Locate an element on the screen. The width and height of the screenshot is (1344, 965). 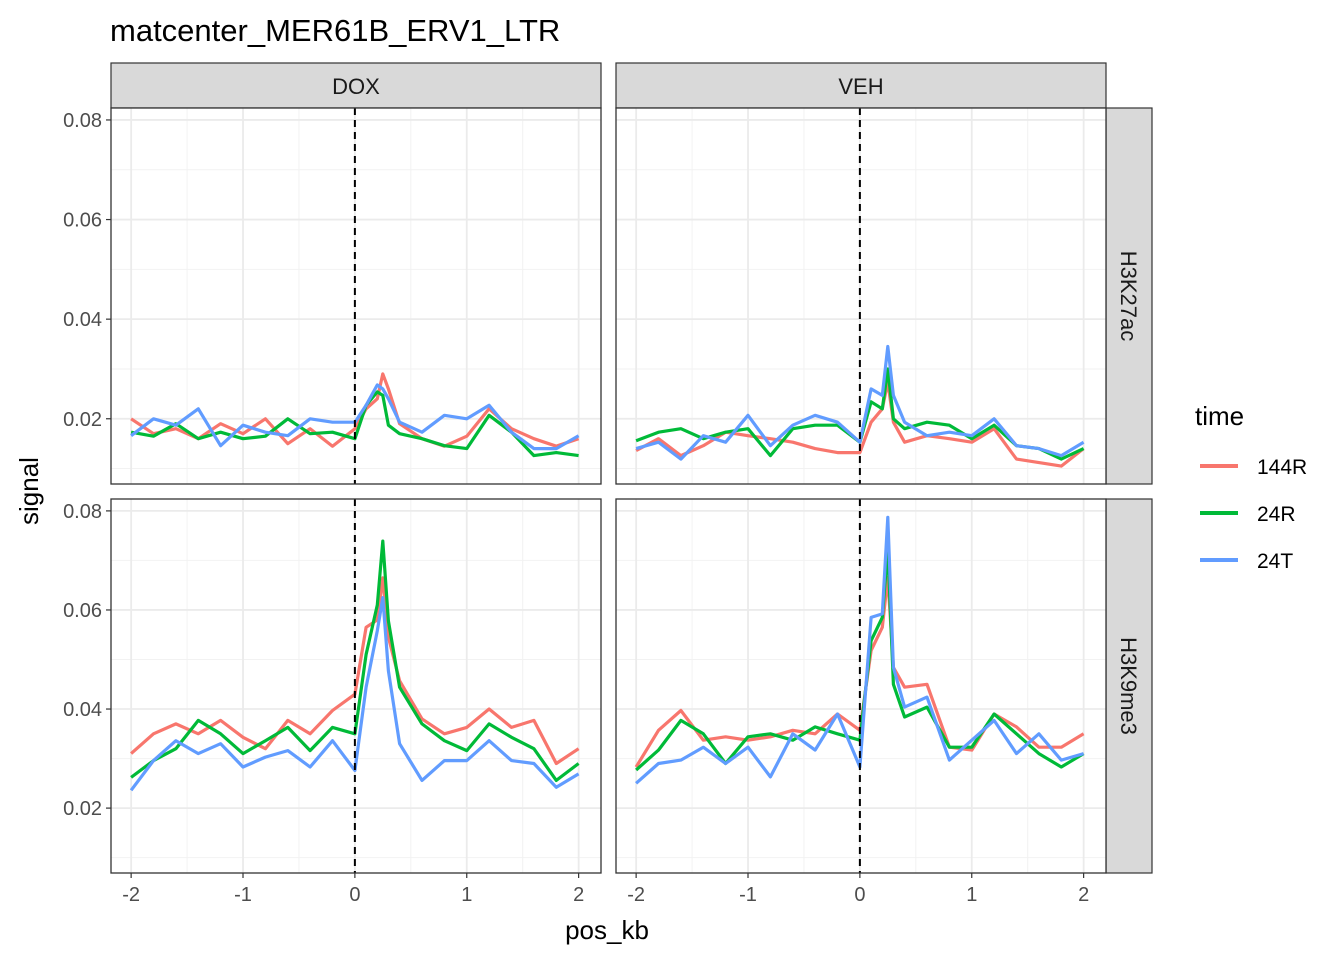
strip-label: H3K27ac is located at coordinates (1128, 296).